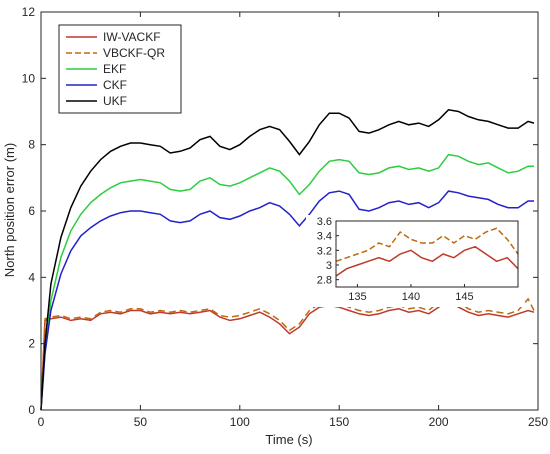  What do you see at coordinates (427, 261) in the screenshot?
I see `inset-series-line-iw-vackf` at bounding box center [427, 261].